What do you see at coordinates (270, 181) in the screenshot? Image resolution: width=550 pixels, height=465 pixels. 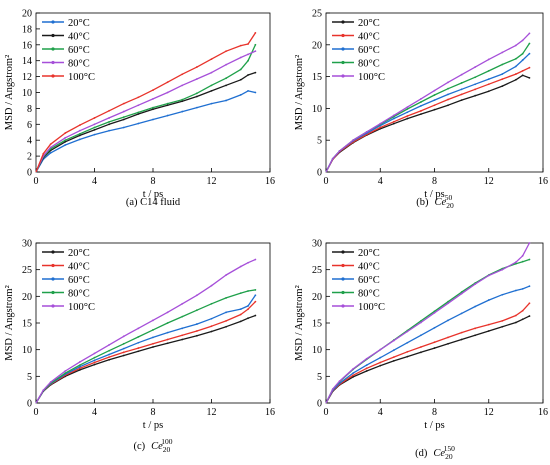 I see `x-tick-label: 16` at bounding box center [270, 181].